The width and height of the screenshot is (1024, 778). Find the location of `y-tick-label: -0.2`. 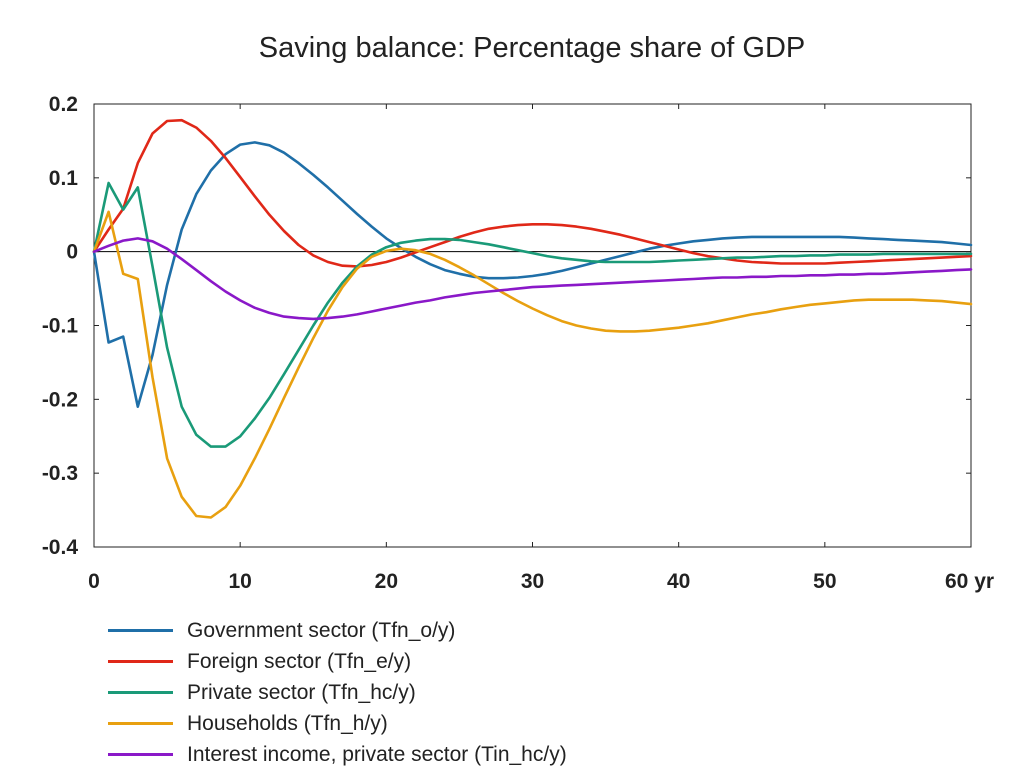

y-tick-label: -0.2 is located at coordinates (60, 399).